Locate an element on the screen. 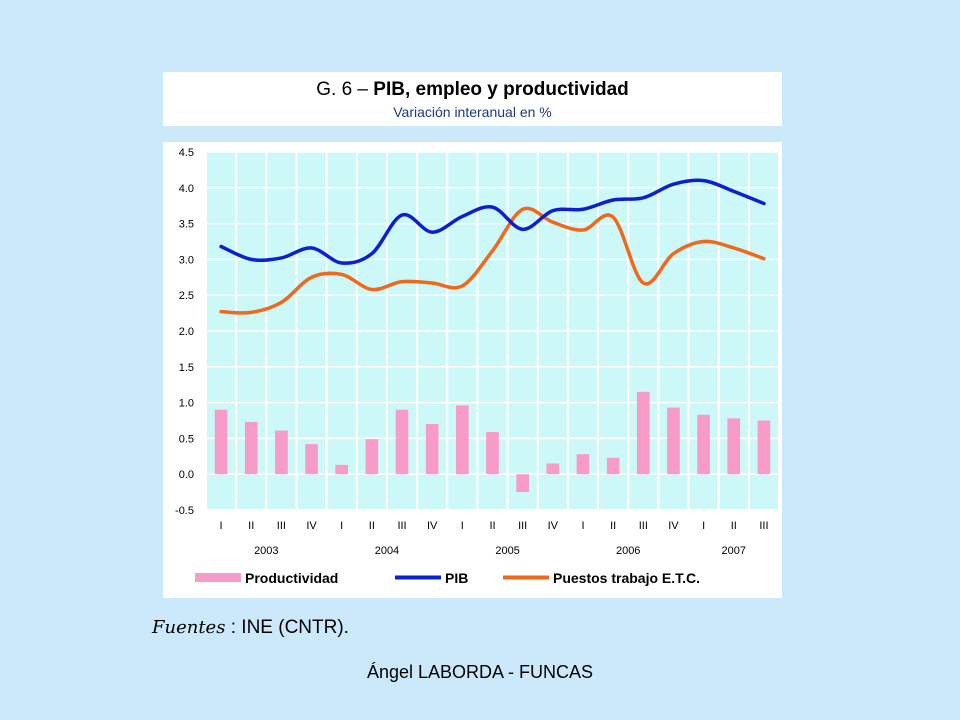 The image size is (960, 720). y-tick-label: 4.0 is located at coordinates (186, 189).